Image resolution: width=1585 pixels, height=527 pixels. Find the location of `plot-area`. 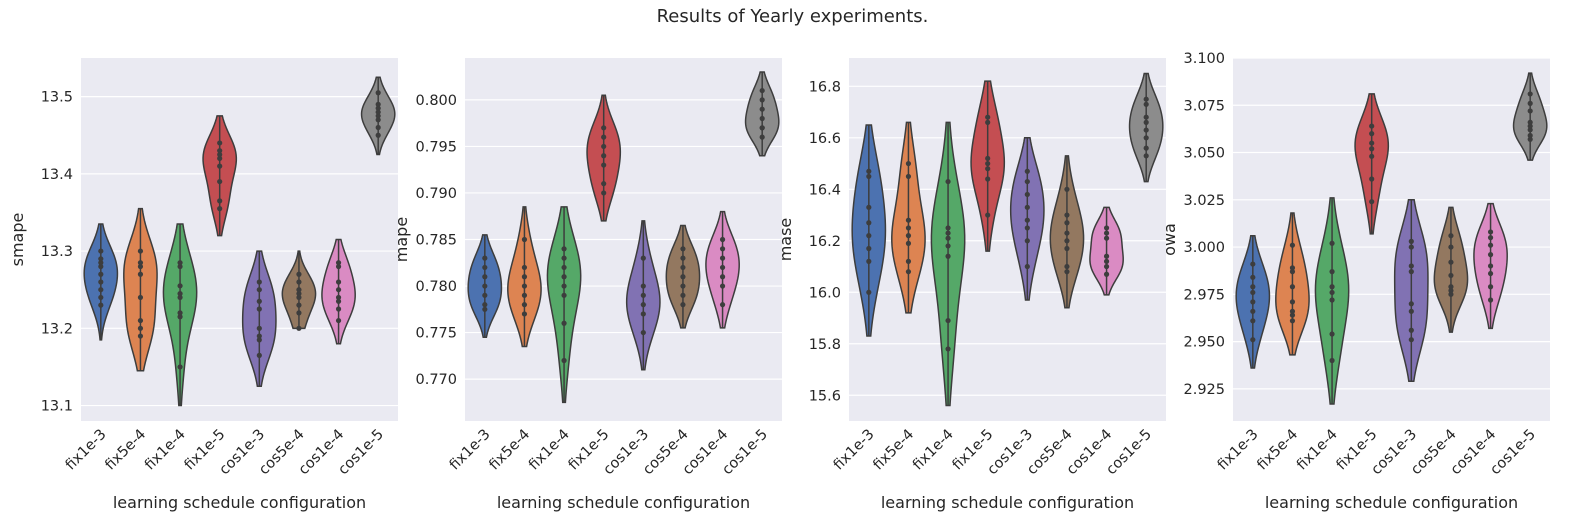

plot-area is located at coordinates (239, 239).